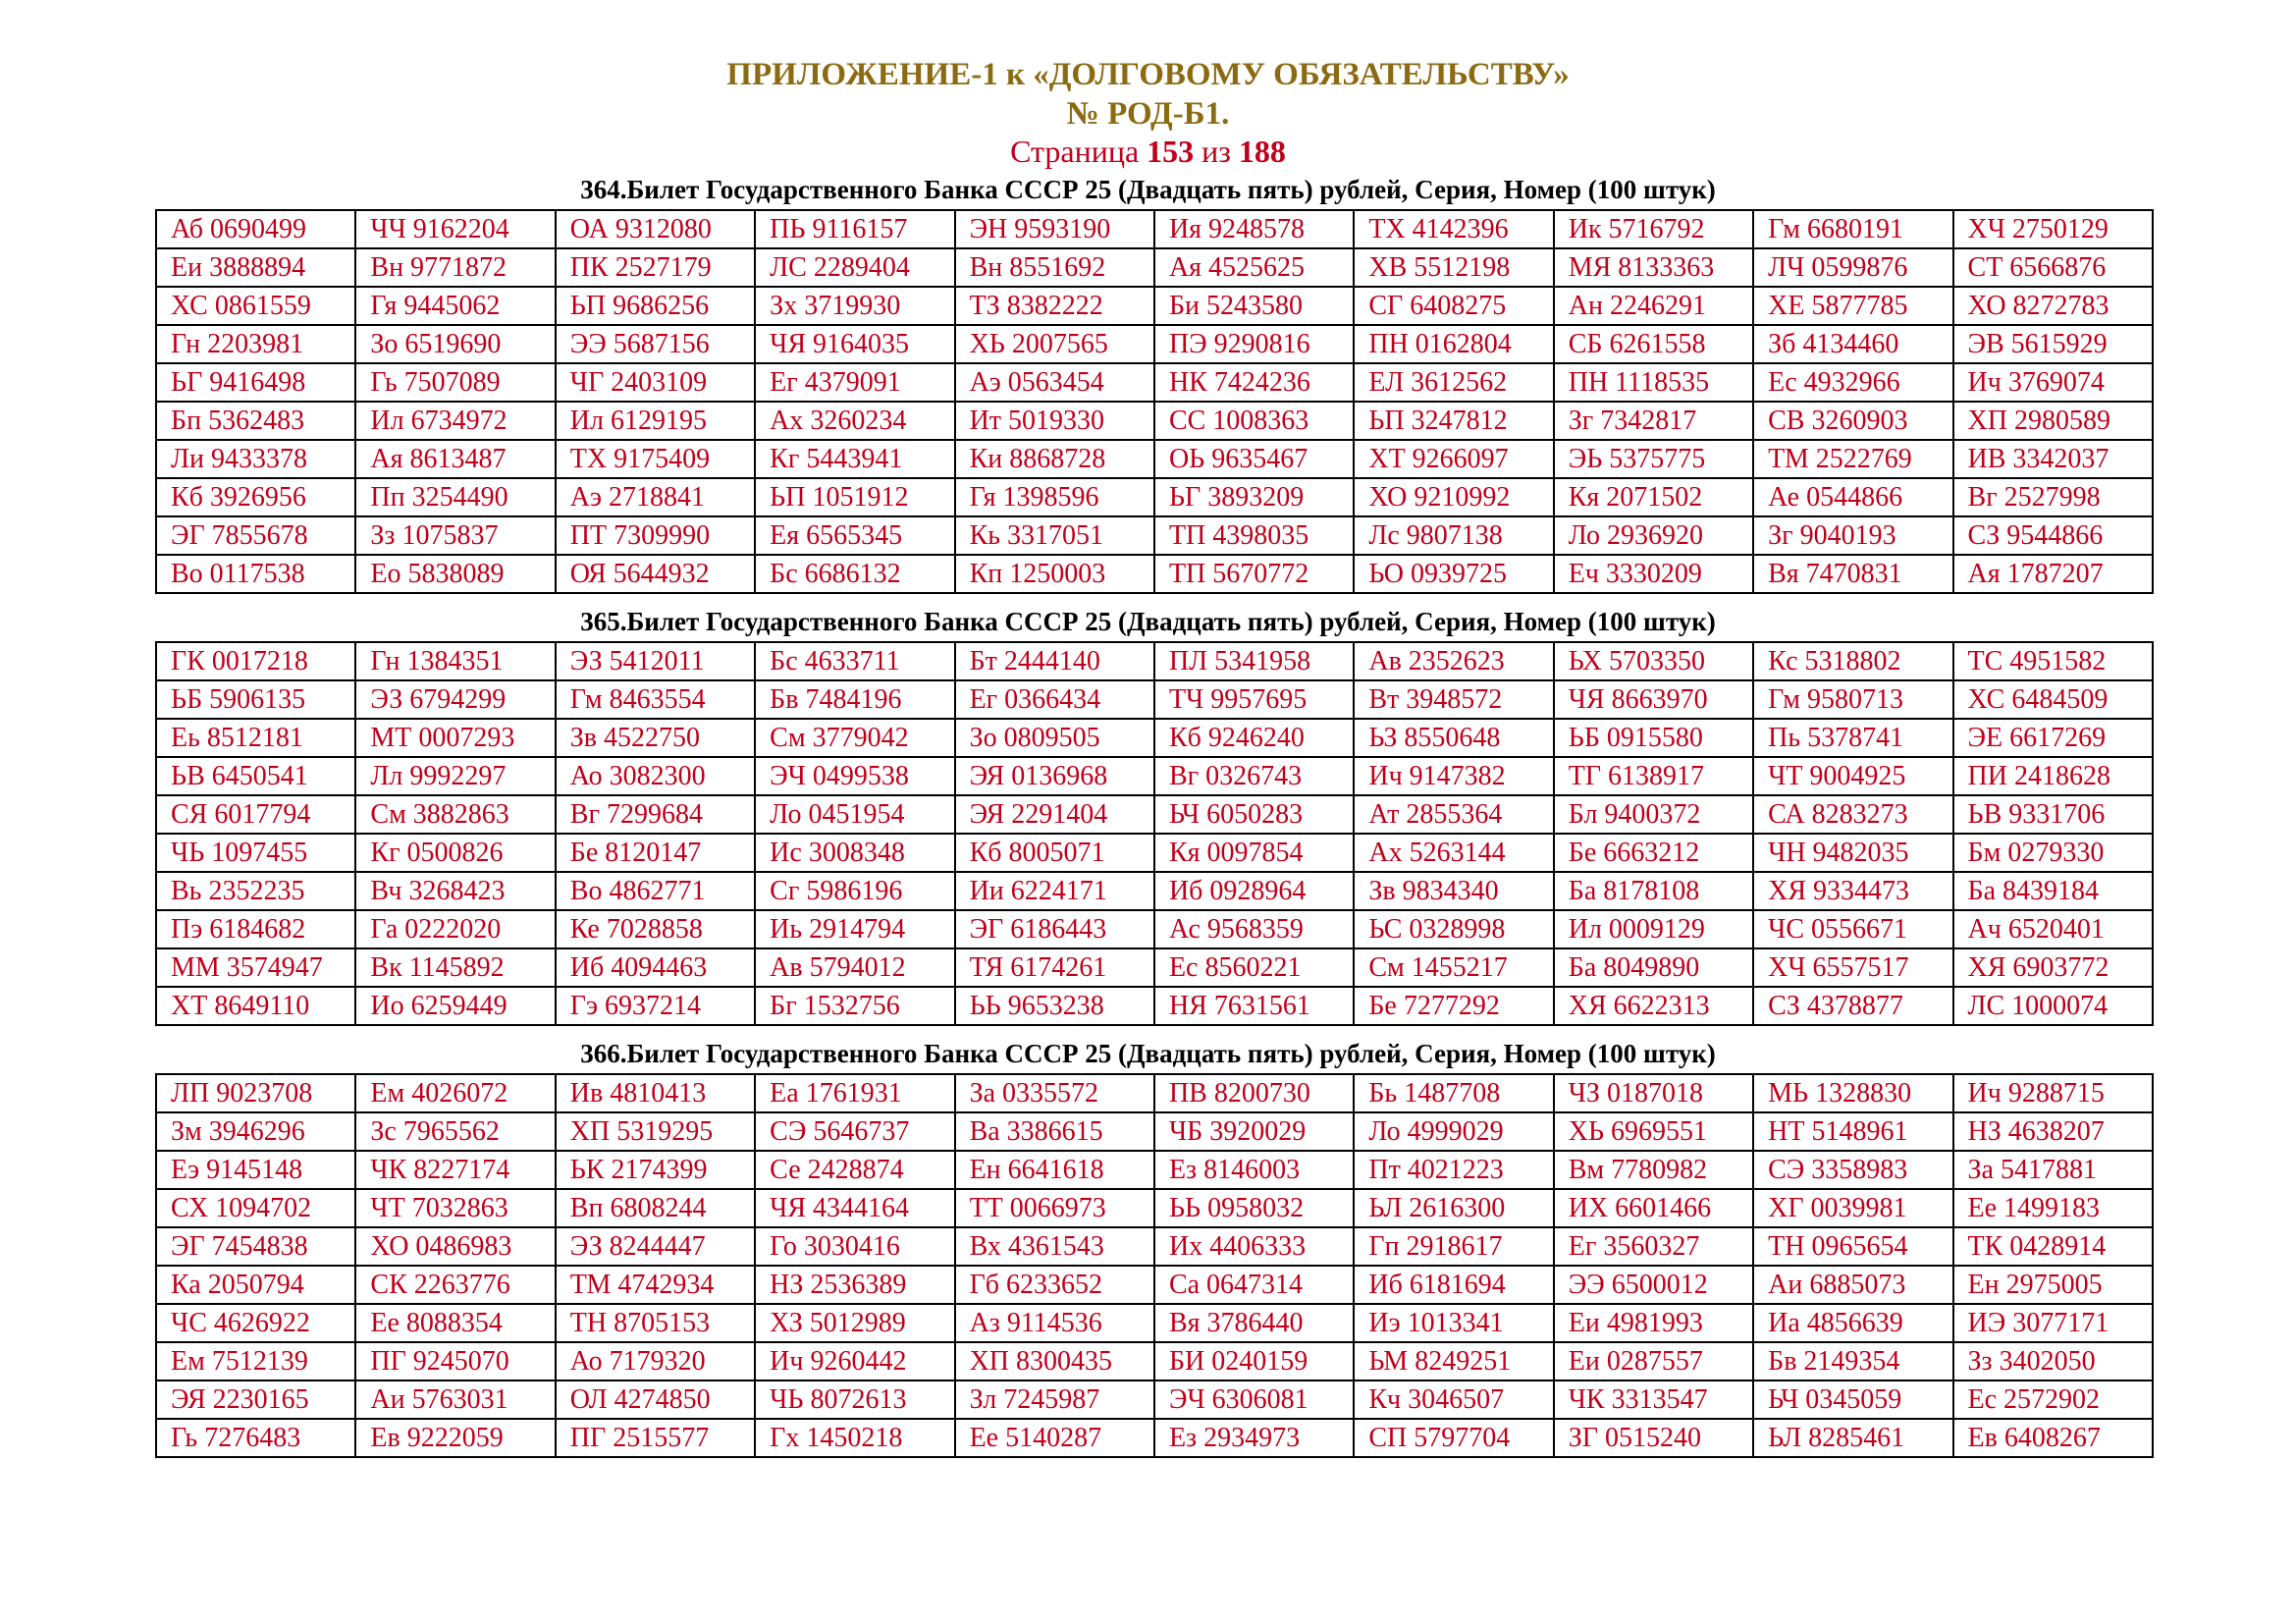 Image resolution: width=2296 pixels, height=1624 pixels. I want to click on serial-number-cell: Ич 3769074, so click(2053, 382).